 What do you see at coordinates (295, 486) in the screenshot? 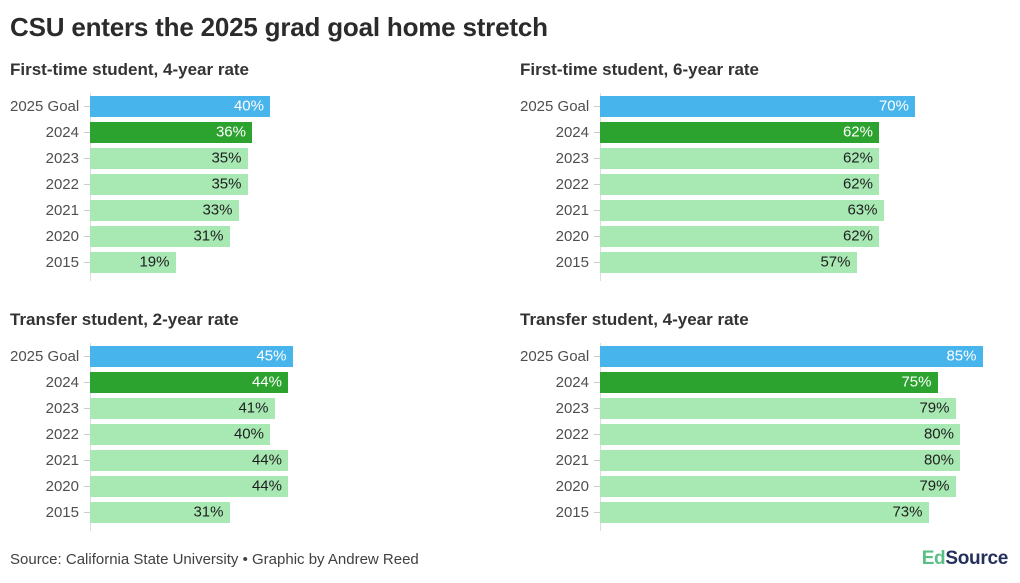
I see `bar-area: 44%` at bounding box center [295, 486].